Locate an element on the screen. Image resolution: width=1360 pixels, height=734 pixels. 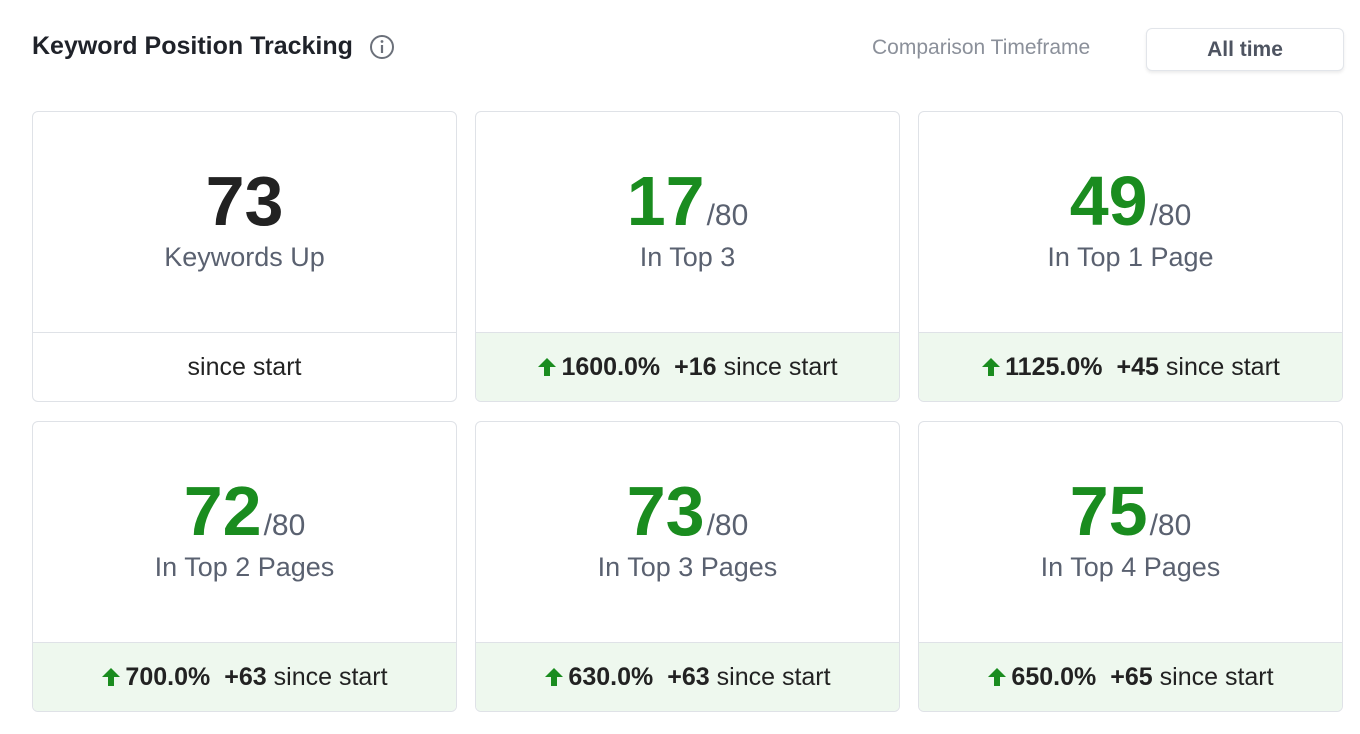
metric-value: 17 is located at coordinates (665, 201).